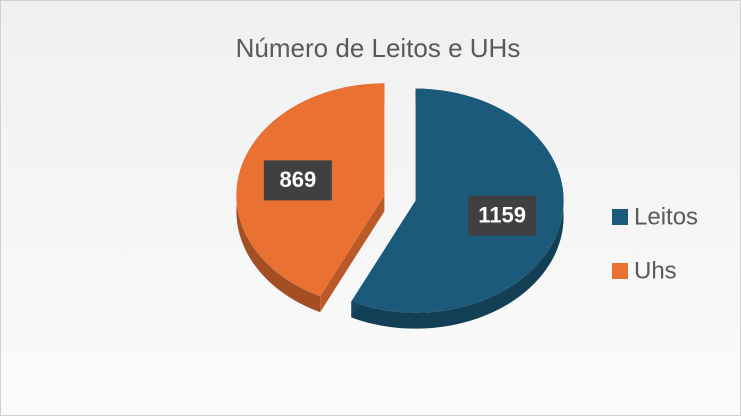 This screenshot has height=416, width=741. What do you see at coordinates (378, 48) in the screenshot?
I see `chart-title: Número de Leitos e UHs` at bounding box center [378, 48].